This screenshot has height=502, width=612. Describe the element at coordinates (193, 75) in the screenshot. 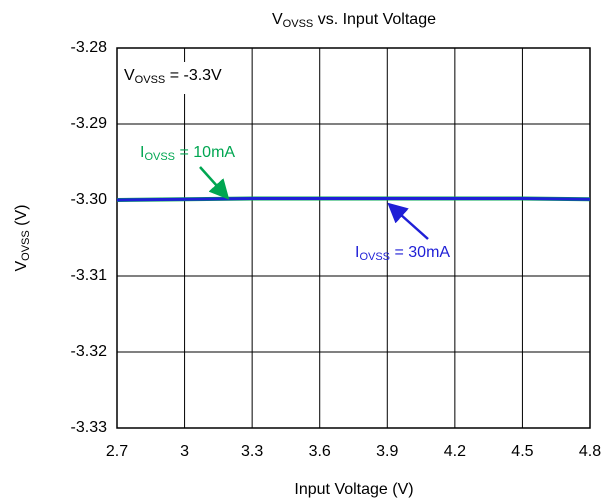

I see `annotation-part: = -3.3V` at that location.